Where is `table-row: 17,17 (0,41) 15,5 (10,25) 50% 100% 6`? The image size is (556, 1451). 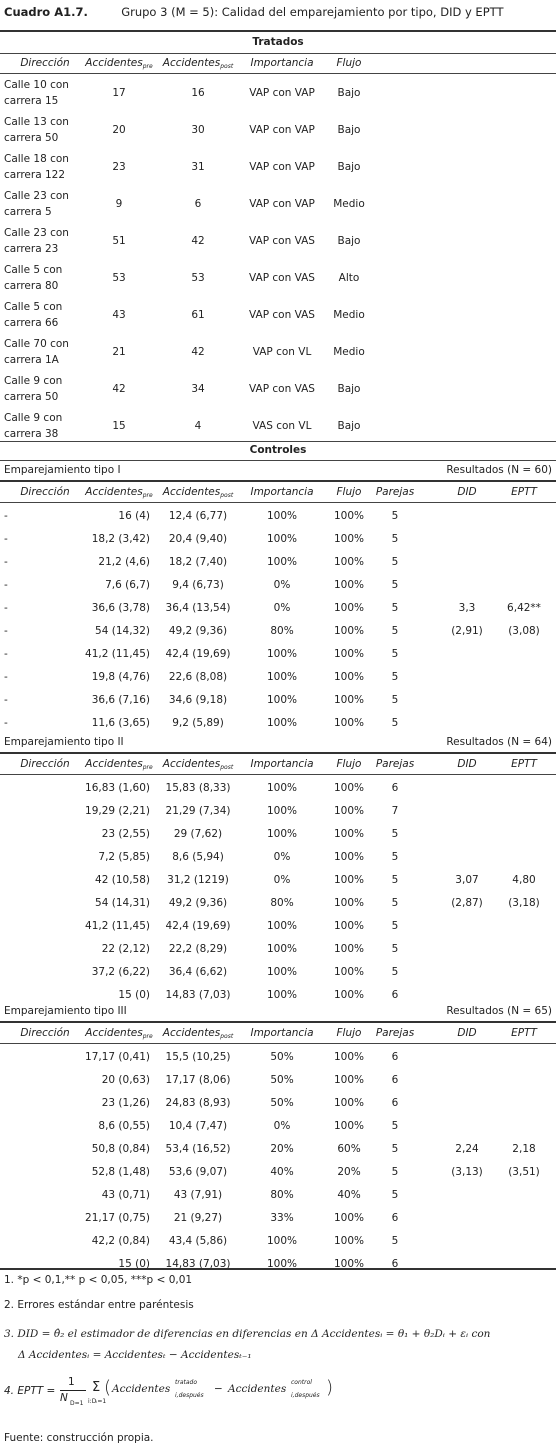
table-row: 17,17 (0,41) 15,5 (10,25) 50% 100% 6 is located at coordinates (278, 1056).